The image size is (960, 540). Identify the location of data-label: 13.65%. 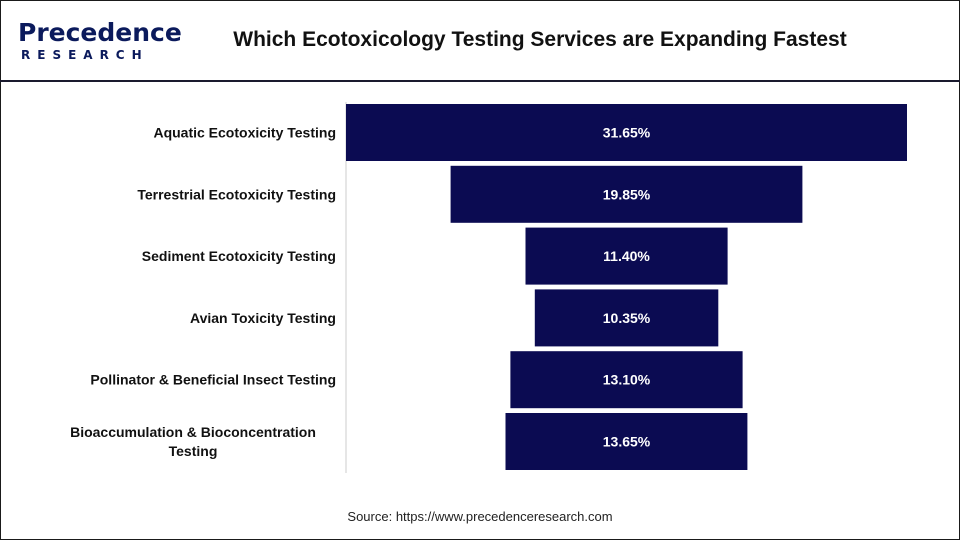
(627, 442).